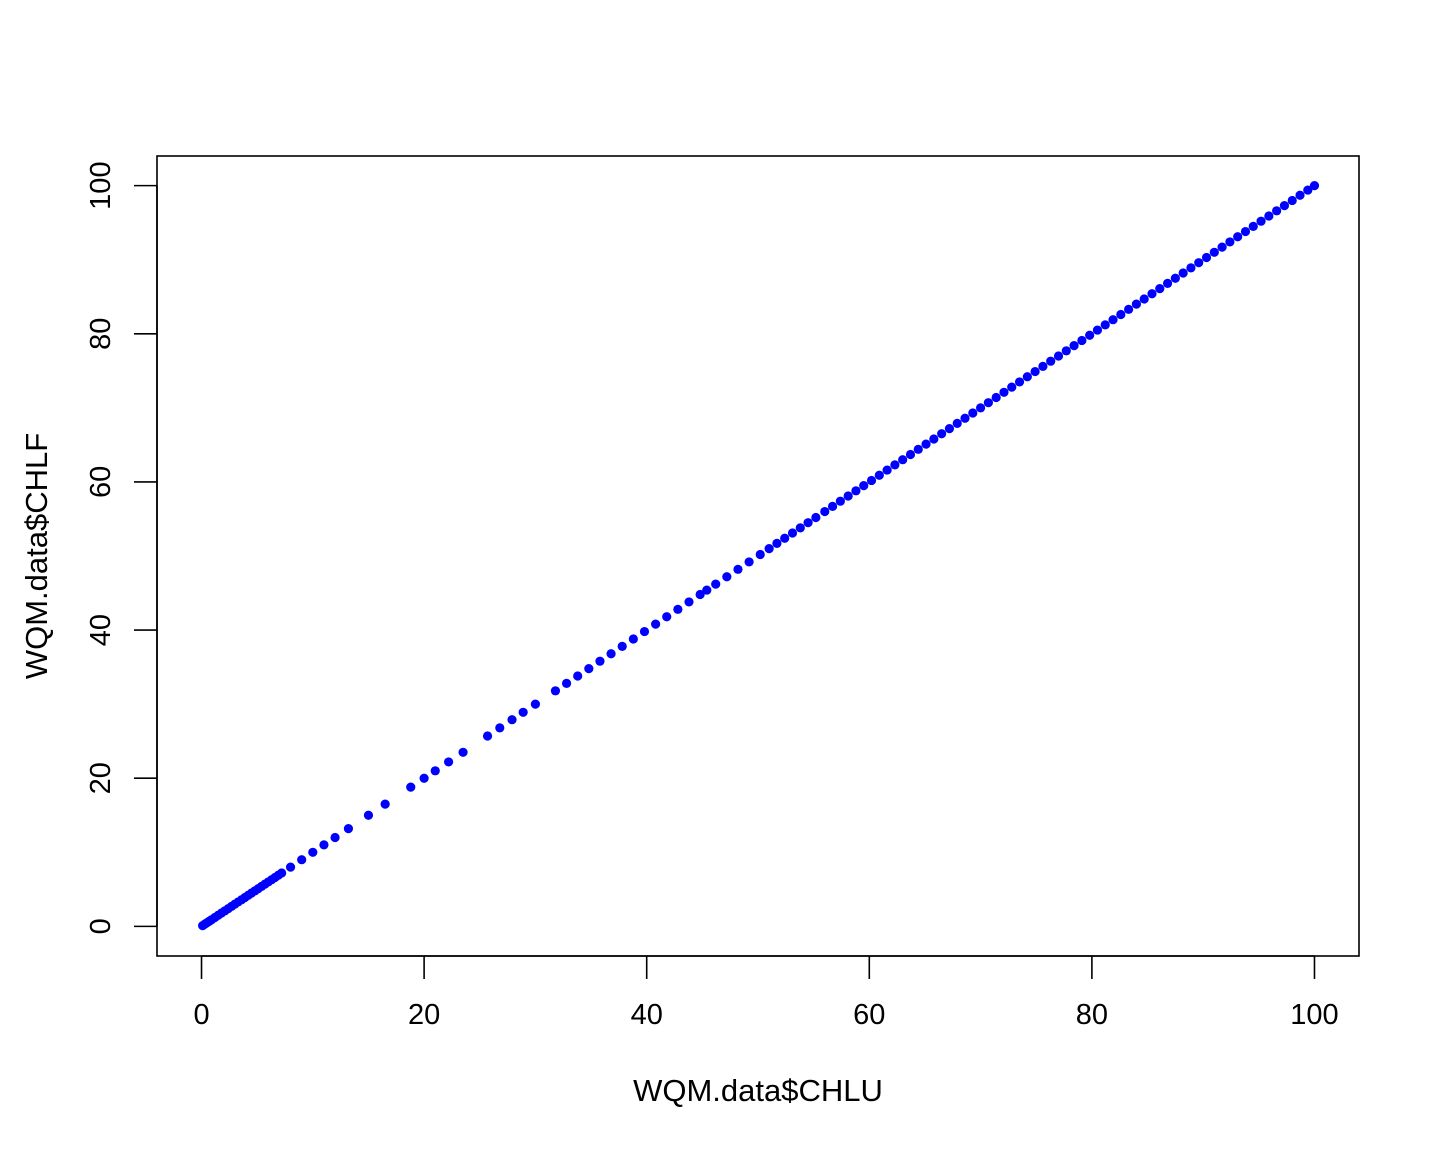  What do you see at coordinates (101, 926) in the screenshot?
I see `y-tick-label: 0` at bounding box center [101, 926].